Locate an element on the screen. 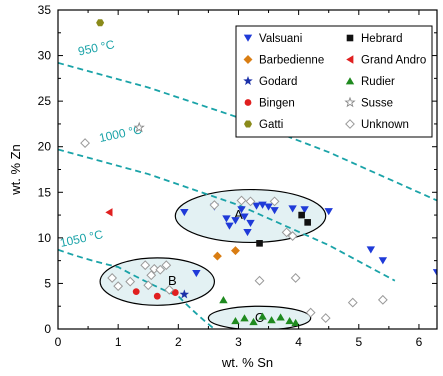 The height and width of the screenshot is (376, 443). region-label-a: A is located at coordinates (238, 214).